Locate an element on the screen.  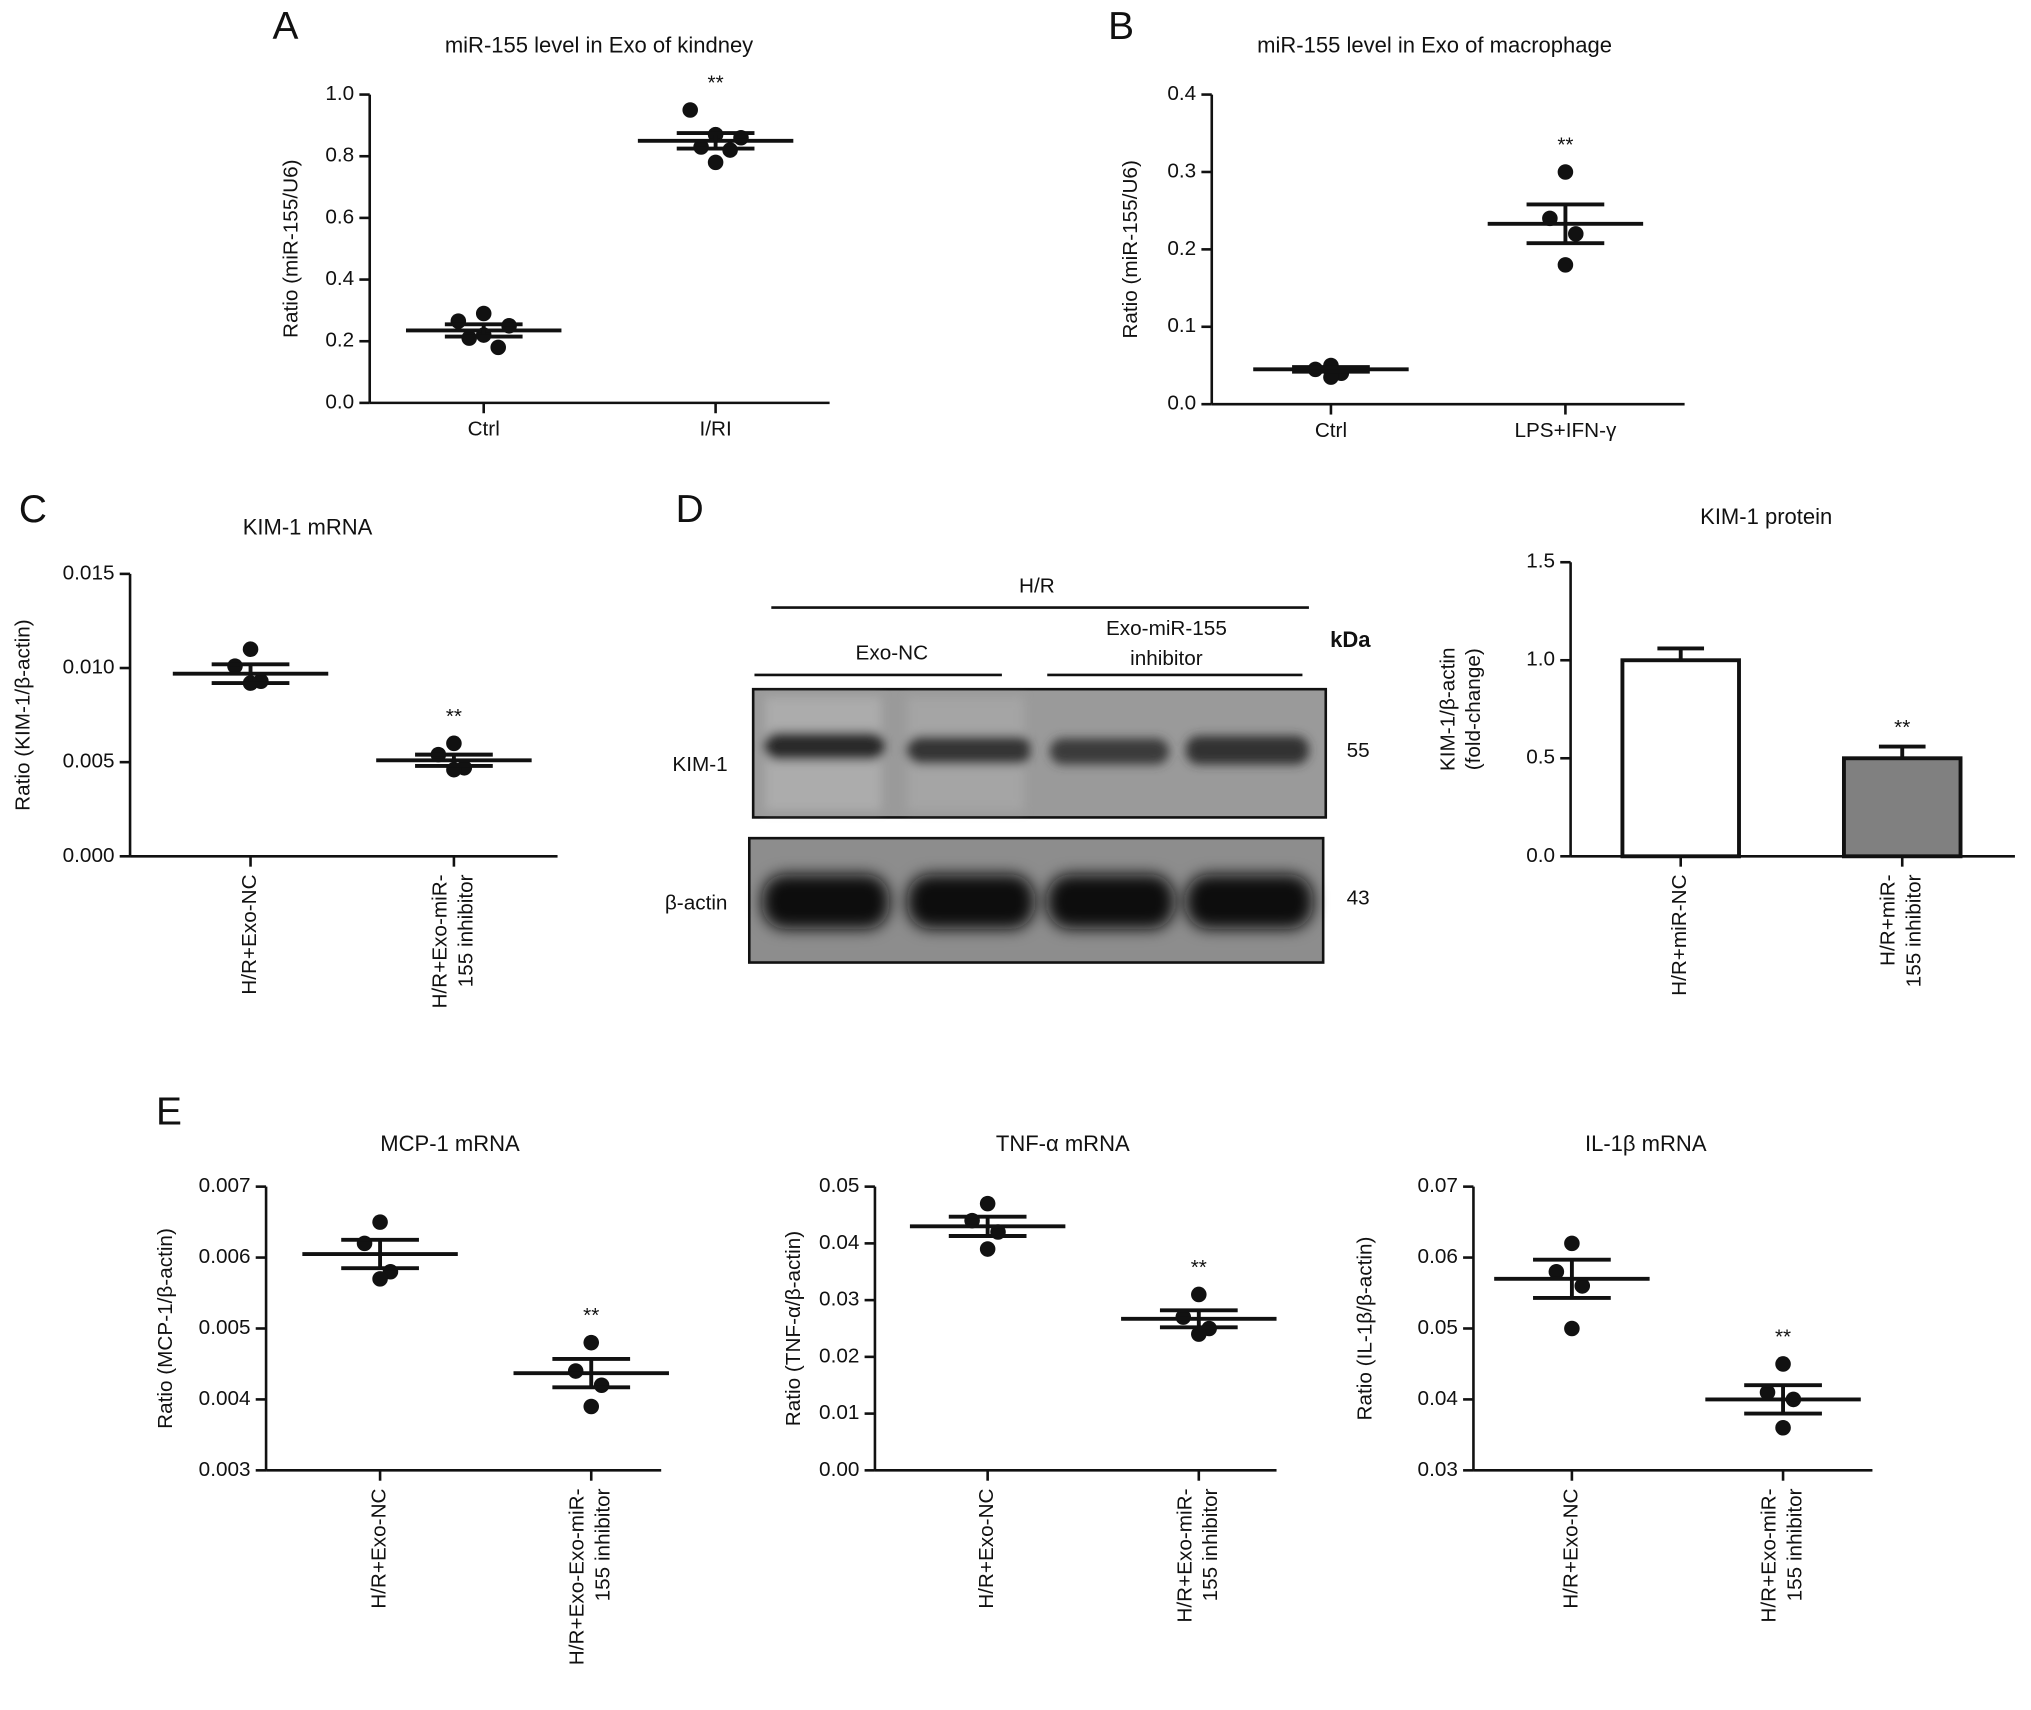
y-tick-label: 0.007 is located at coordinates (225, 1185).